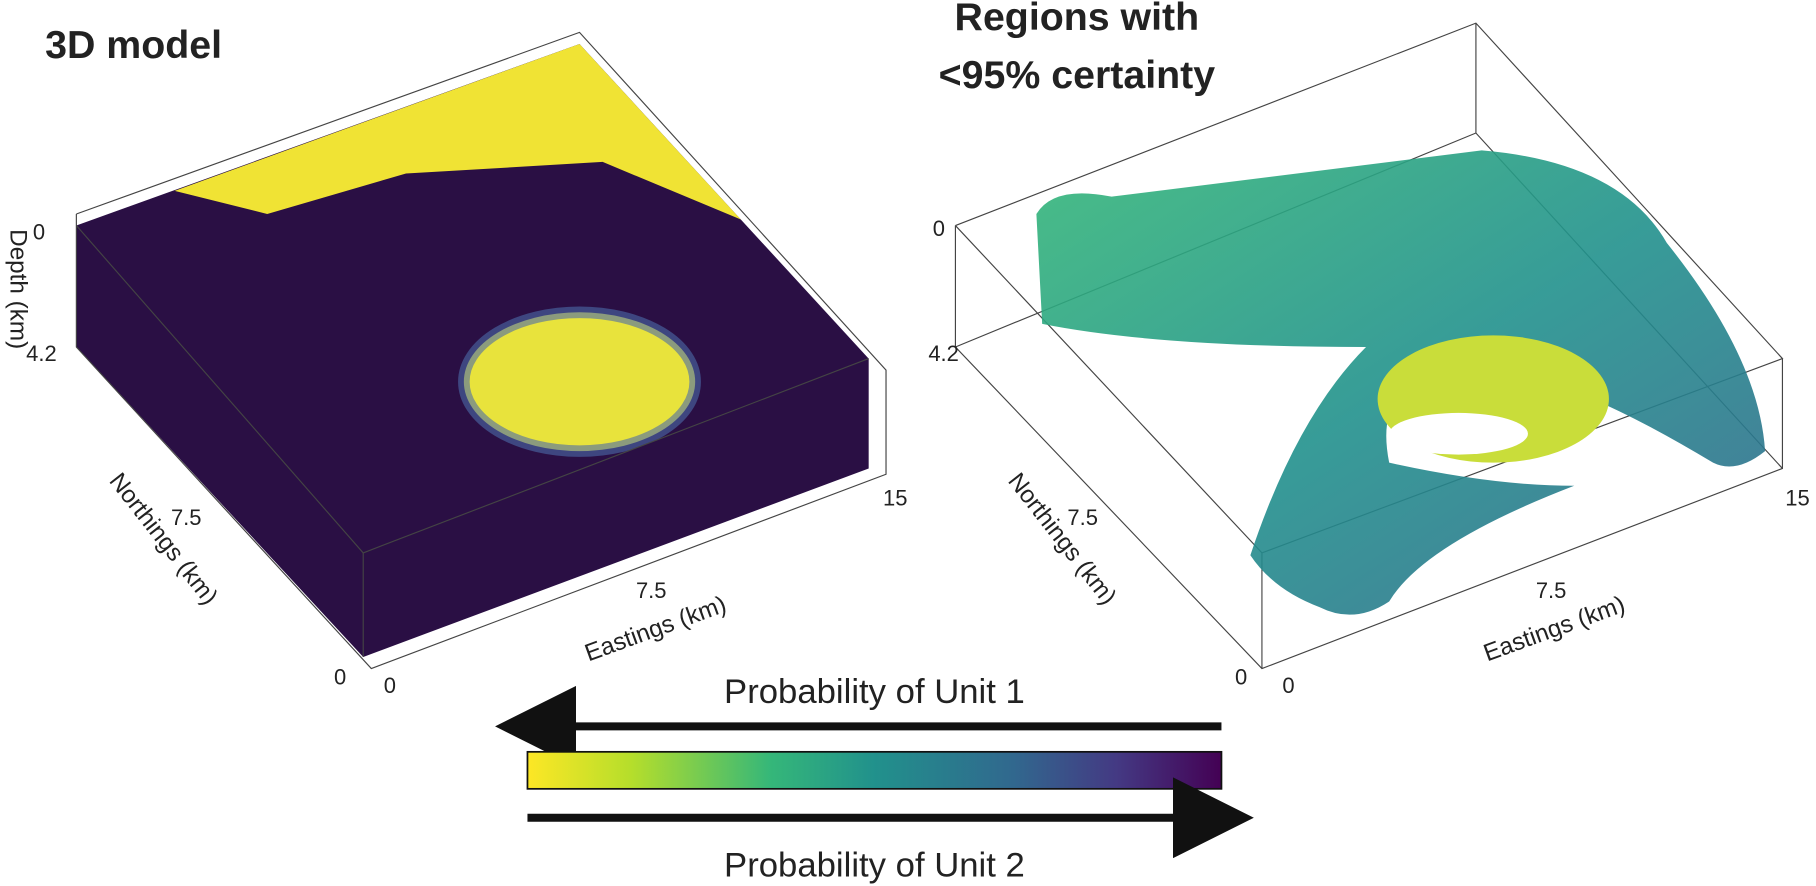 The width and height of the screenshot is (1816, 886). Describe the element at coordinates (17, 289) in the screenshot. I see `axis-label: Depth (km)` at that location.